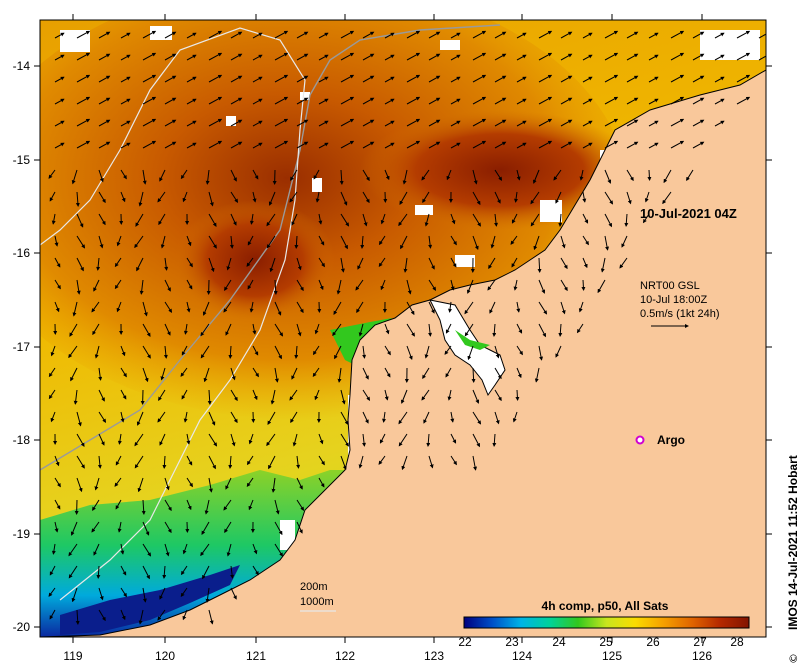 The image size is (809, 672). Describe the element at coordinates (702, 338) in the screenshot. I see `lon-tick: 126` at that location.